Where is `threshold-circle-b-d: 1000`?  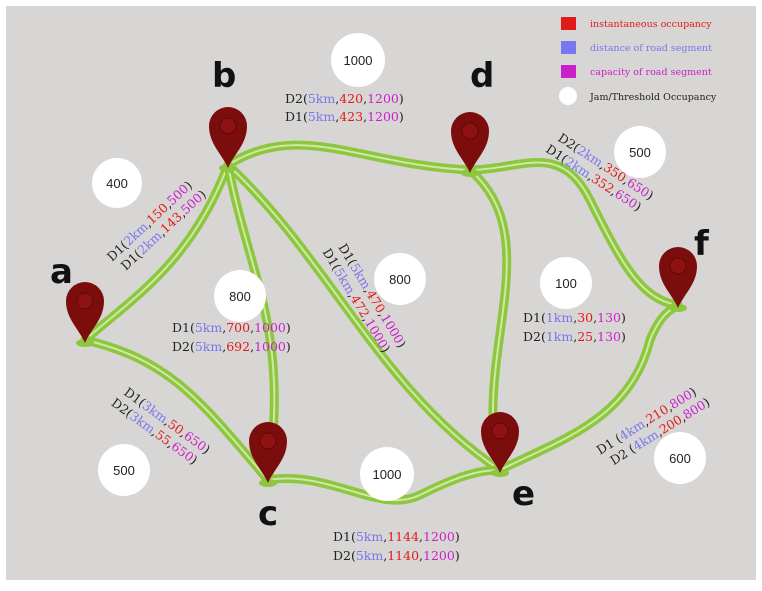 threshold-circle-b-d: 1000 is located at coordinates (358, 60).